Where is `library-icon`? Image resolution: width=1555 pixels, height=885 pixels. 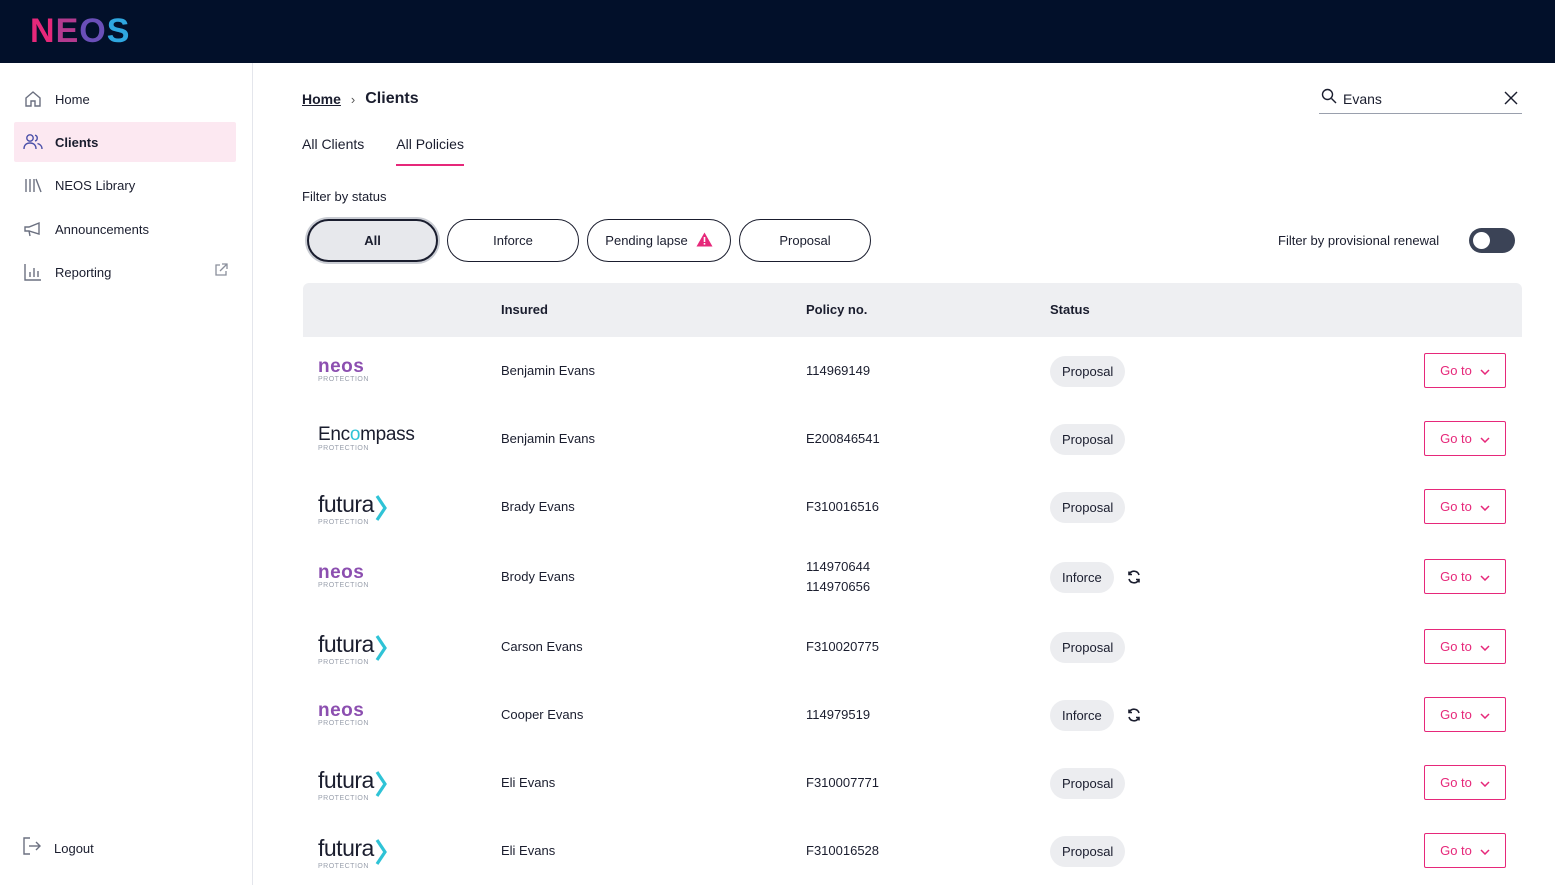
library-icon is located at coordinates (33, 185).